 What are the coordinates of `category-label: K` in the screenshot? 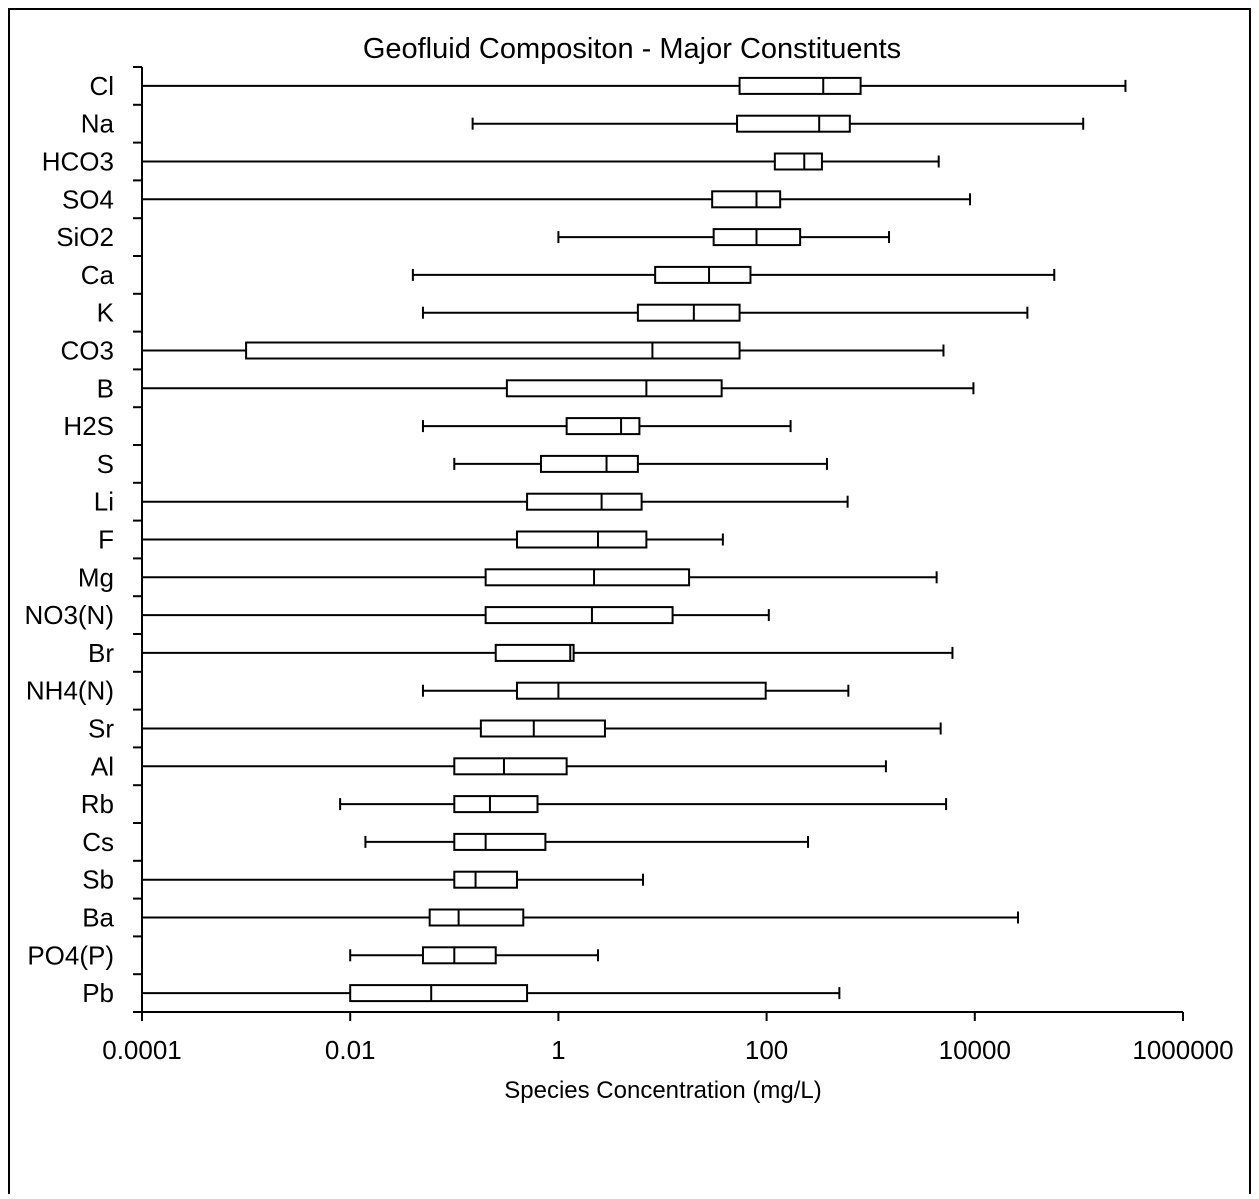 It's located at (106, 313).